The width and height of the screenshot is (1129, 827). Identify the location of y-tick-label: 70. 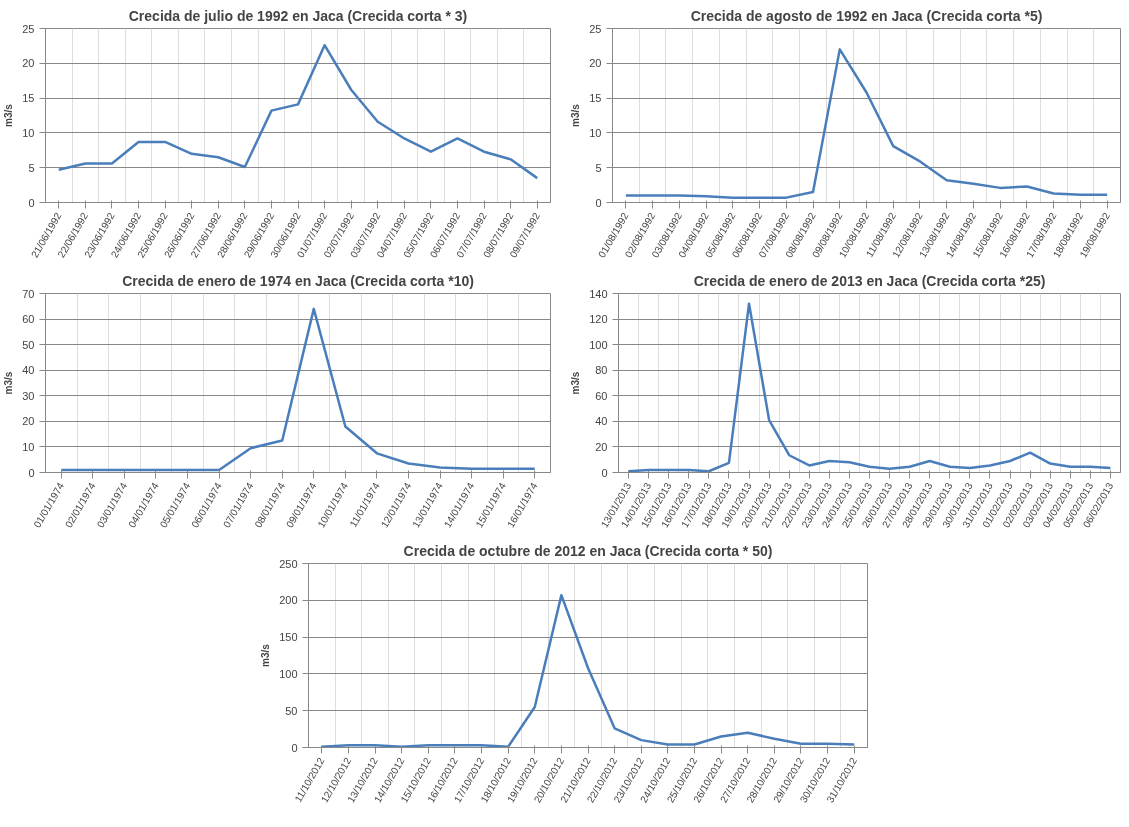
(28, 293).